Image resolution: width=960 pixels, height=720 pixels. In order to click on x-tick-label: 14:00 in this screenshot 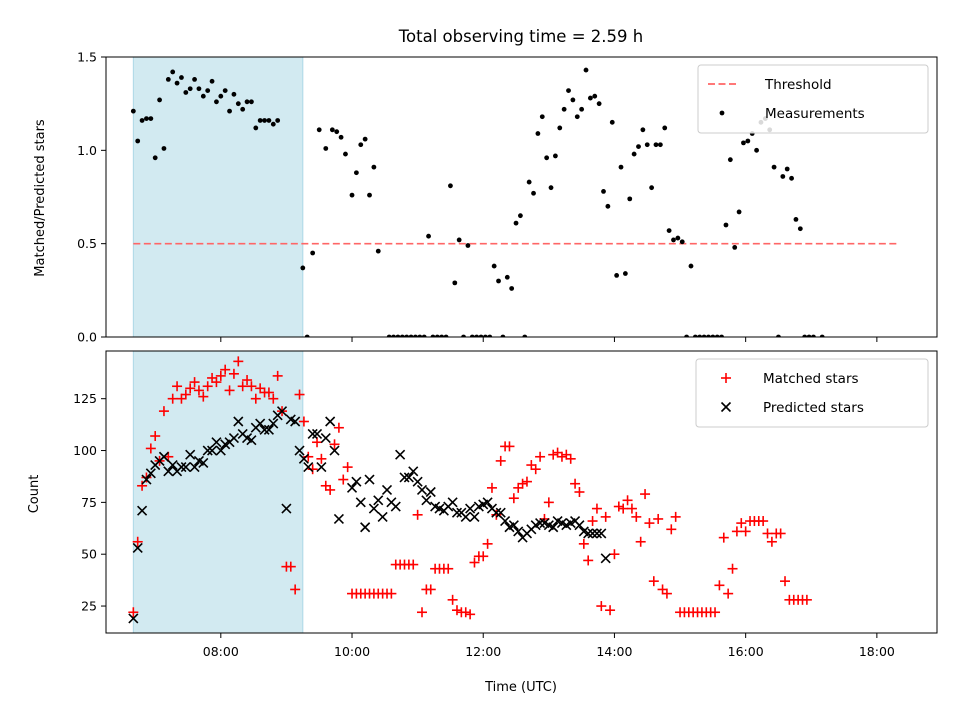, I will do `click(614, 651)`.